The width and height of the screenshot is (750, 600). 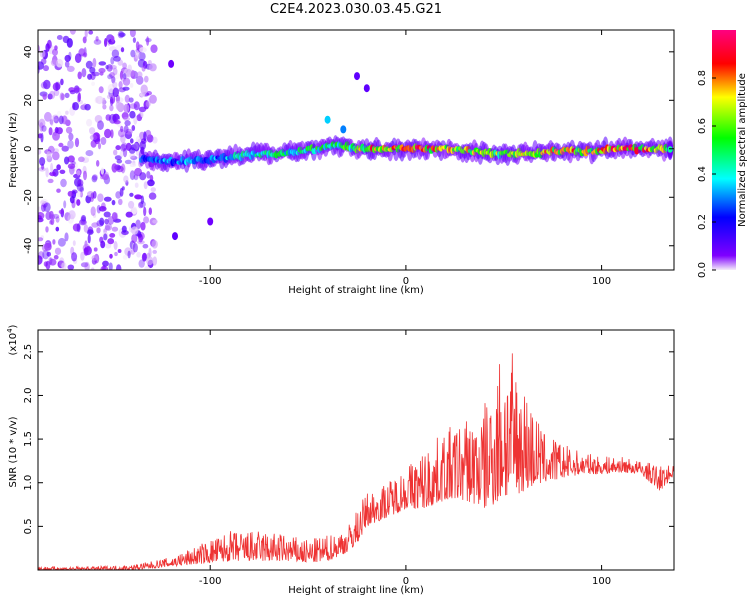 What do you see at coordinates (406, 281) in the screenshot?
I see `x-tick-label: 0` at bounding box center [406, 281].